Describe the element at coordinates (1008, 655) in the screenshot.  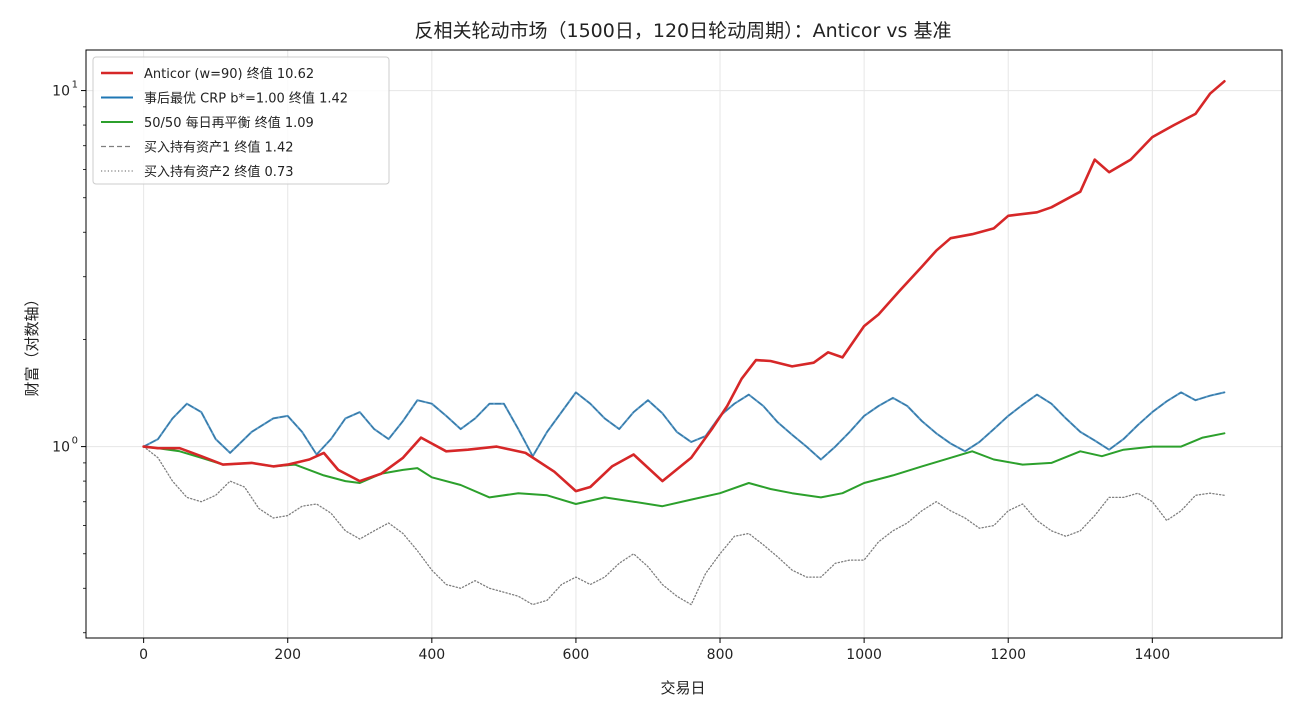
I see `x-tick-label: 1200` at that location.